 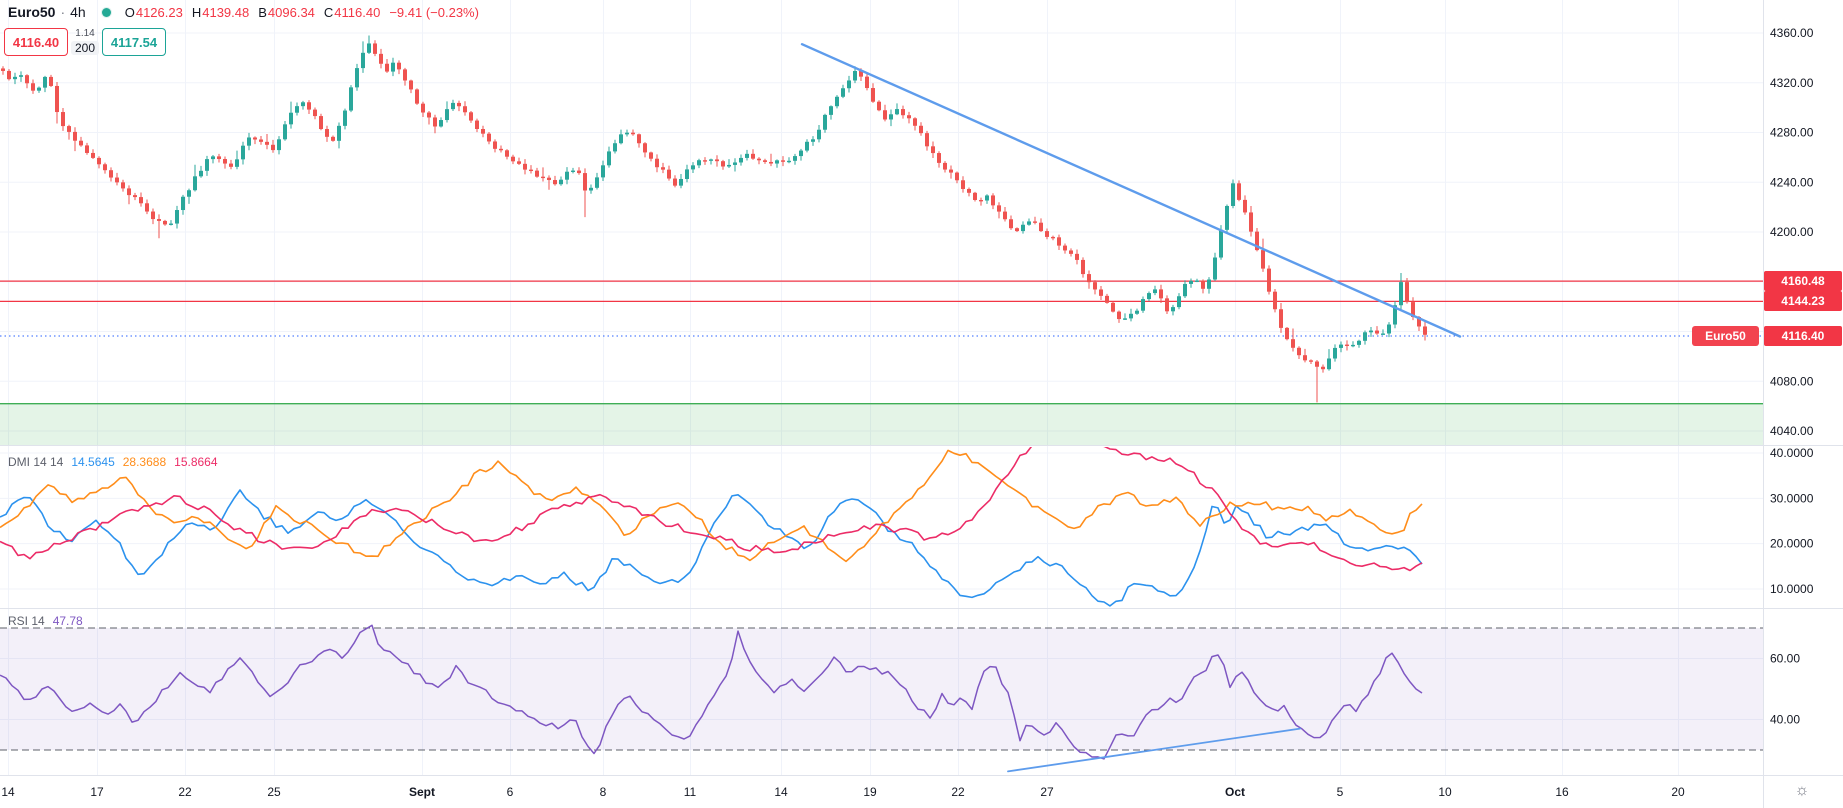 What do you see at coordinates (144, 462) in the screenshot?
I see `dmi-minus-di-value: 28.3688` at bounding box center [144, 462].